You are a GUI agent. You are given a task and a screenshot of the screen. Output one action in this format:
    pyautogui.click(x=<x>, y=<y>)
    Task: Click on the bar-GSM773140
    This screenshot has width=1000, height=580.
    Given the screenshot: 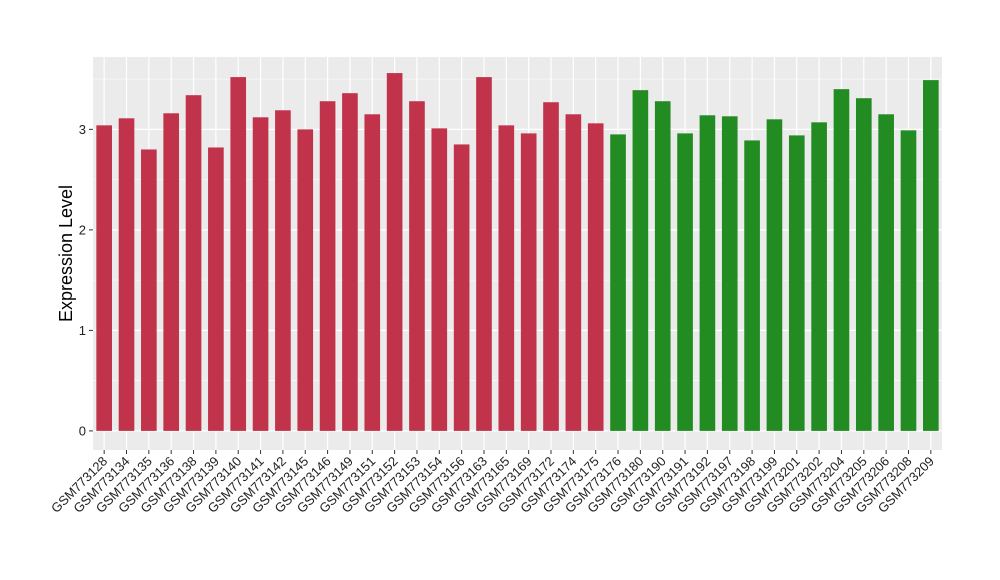 What is the action you would take?
    pyautogui.click(x=238, y=254)
    